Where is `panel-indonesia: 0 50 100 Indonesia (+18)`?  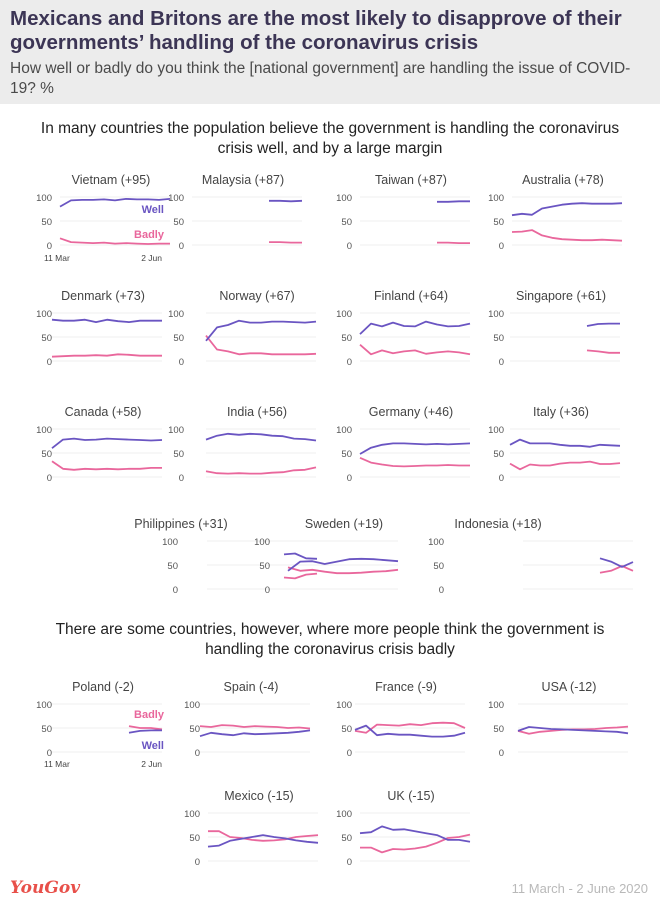
panel-indonesia: 0 50 100 Indonesia (+18) is located at coordinates (531, 556).